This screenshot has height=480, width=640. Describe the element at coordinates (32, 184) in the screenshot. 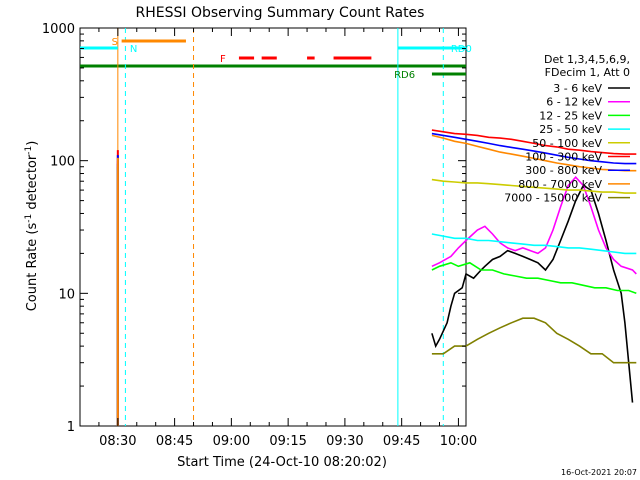

I see `y-axis-label-tail: detector` at that location.